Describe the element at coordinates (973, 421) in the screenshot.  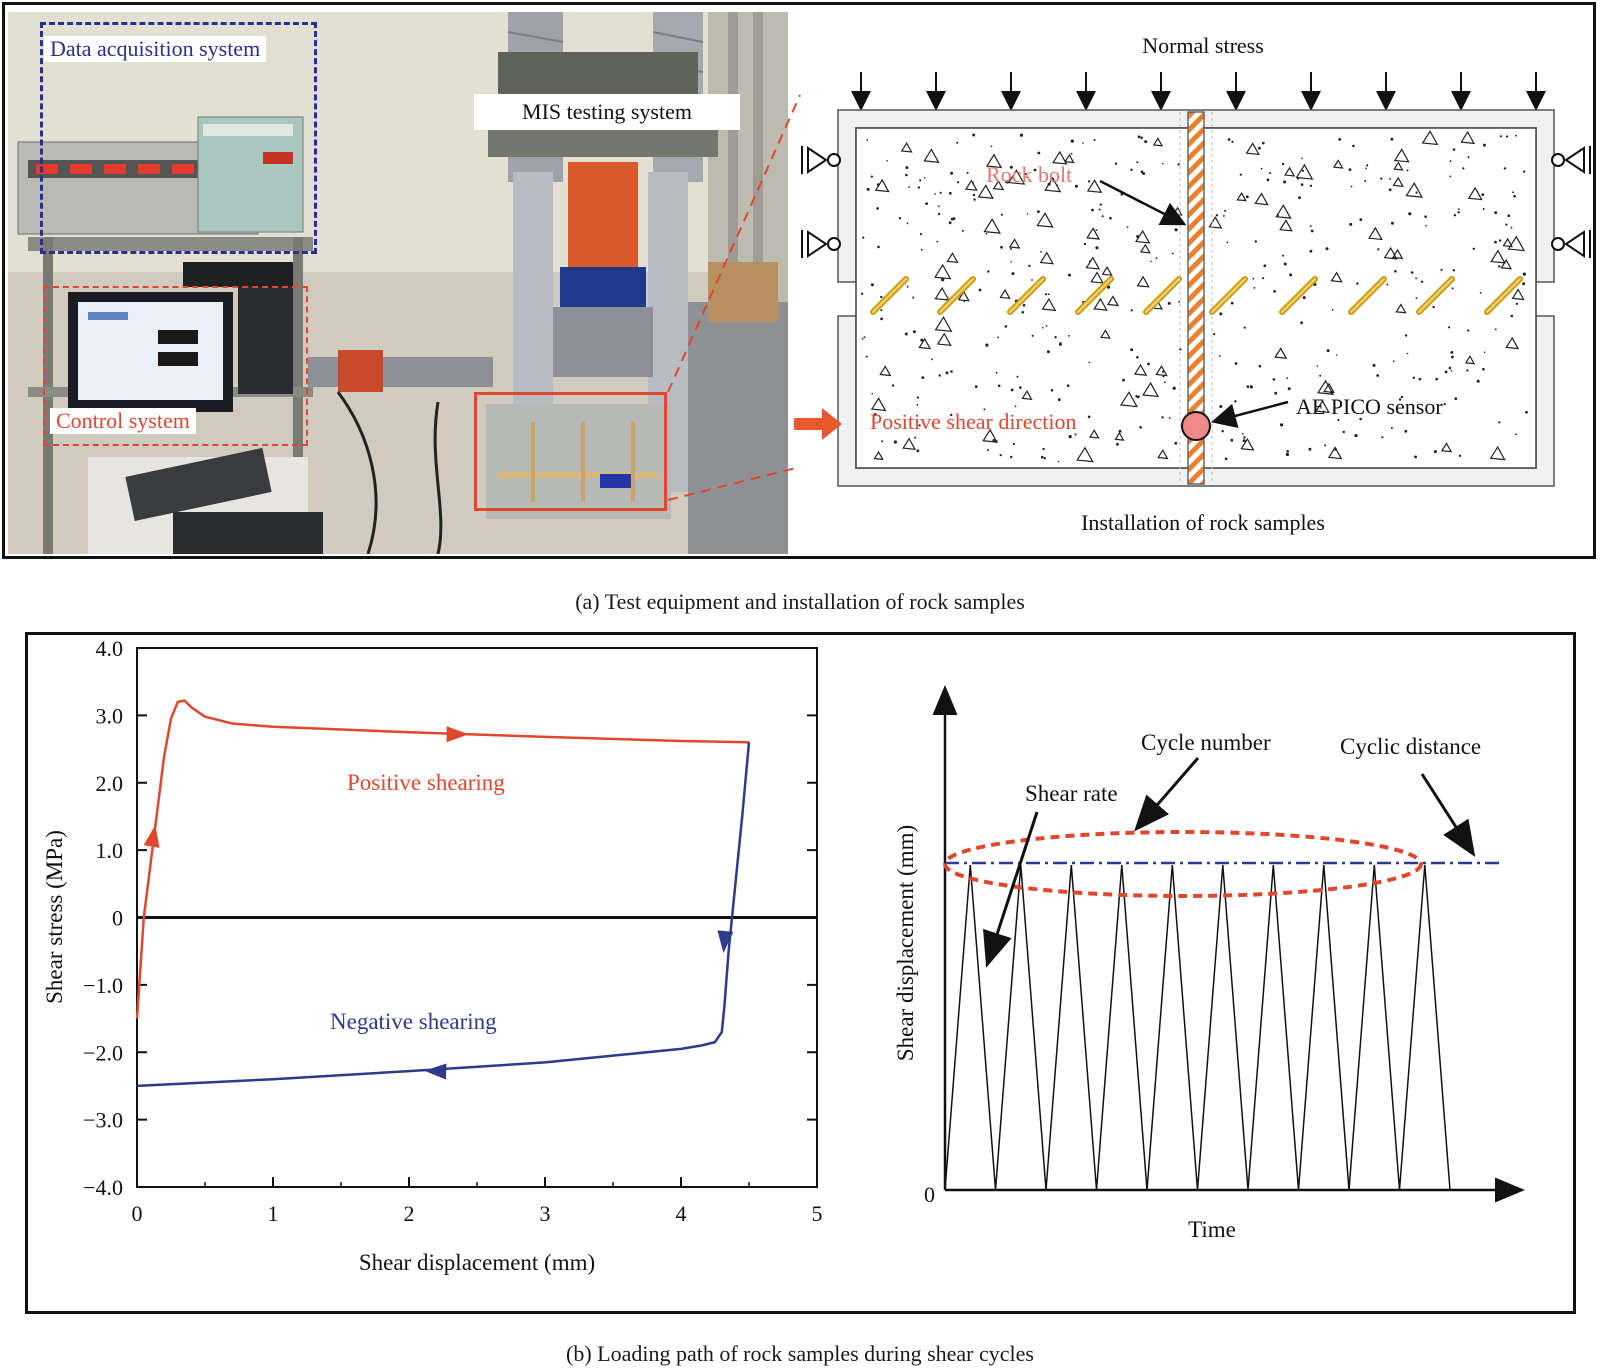
I see `shear-direction-label: Positive shear direction` at that location.